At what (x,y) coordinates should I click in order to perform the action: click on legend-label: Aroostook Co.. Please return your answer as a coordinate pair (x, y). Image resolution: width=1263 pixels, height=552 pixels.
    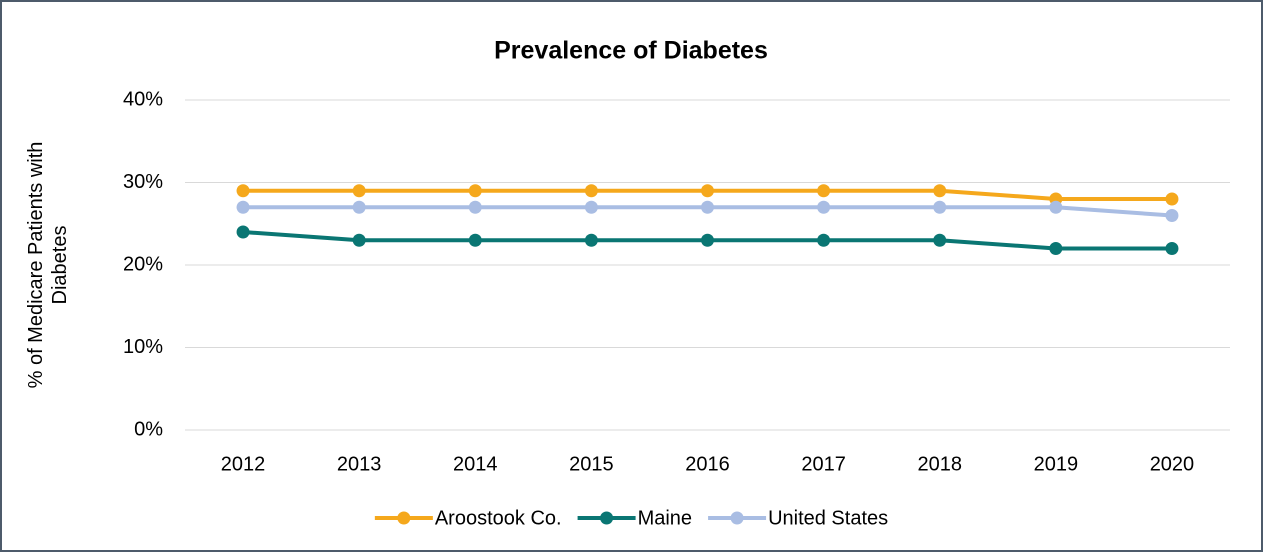
    Looking at the image, I should click on (498, 518).